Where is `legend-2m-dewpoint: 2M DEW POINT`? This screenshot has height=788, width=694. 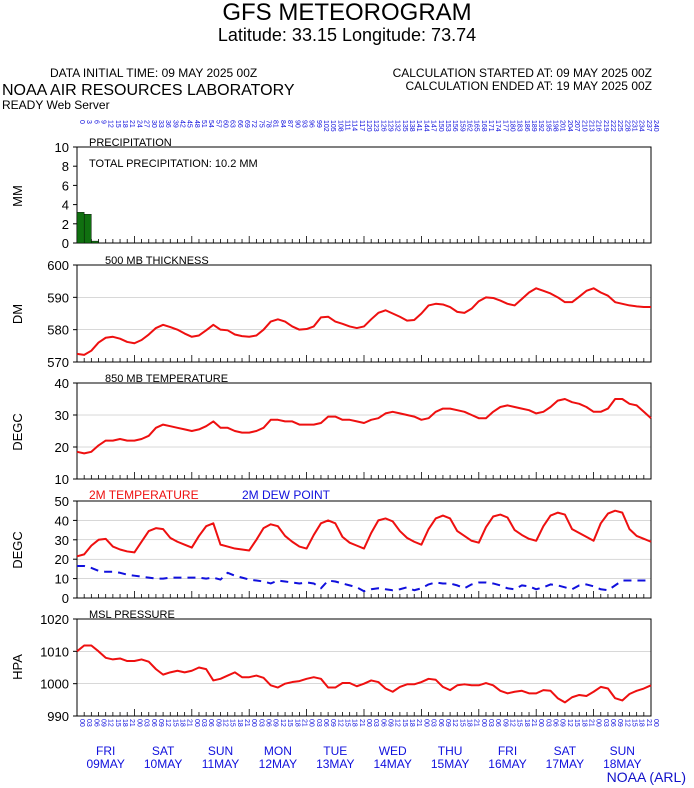
legend-2m-dewpoint: 2M DEW POINT is located at coordinates (286, 495).